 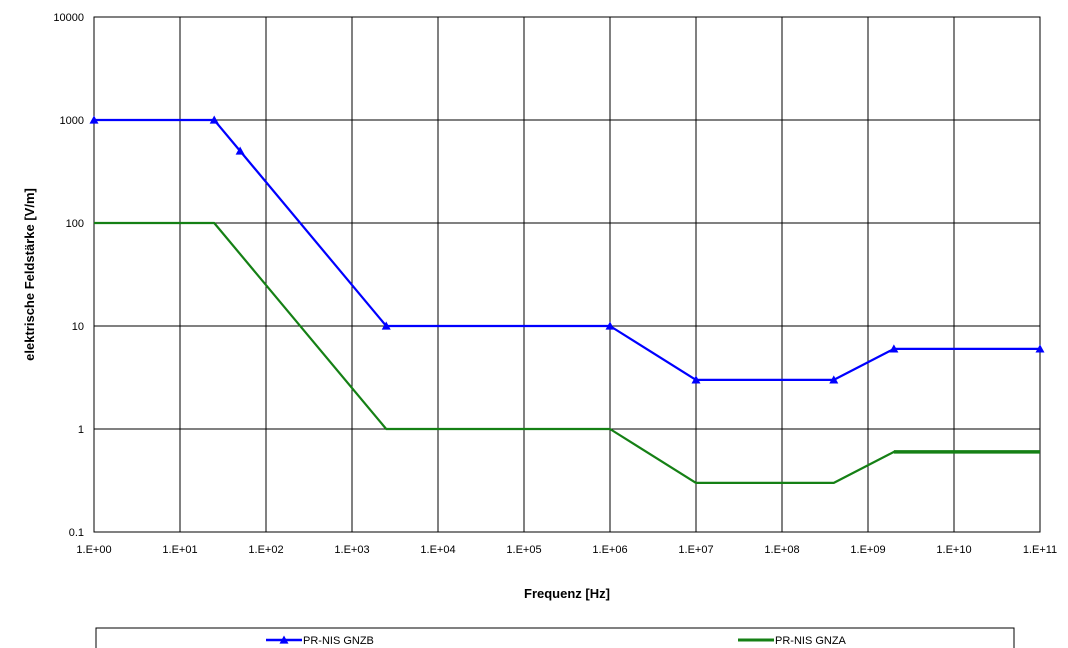 I want to click on x-tick-label: 1.E+10, so click(x=953, y=550).